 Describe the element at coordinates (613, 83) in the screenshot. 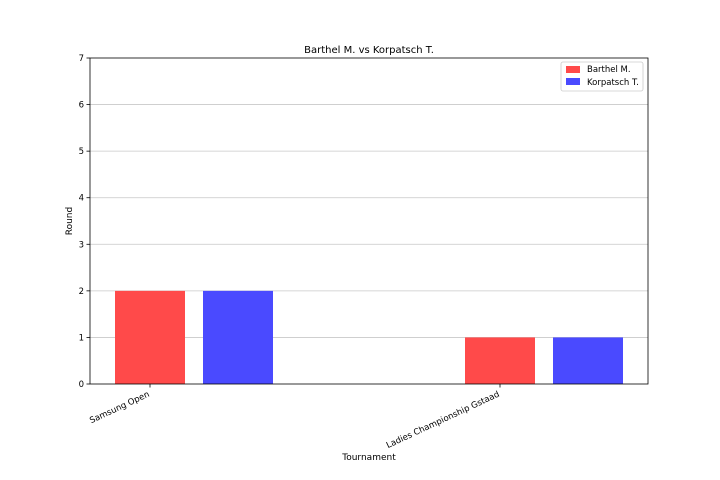

I see `legend-label-korpatsch: Korpatsch T.` at that location.